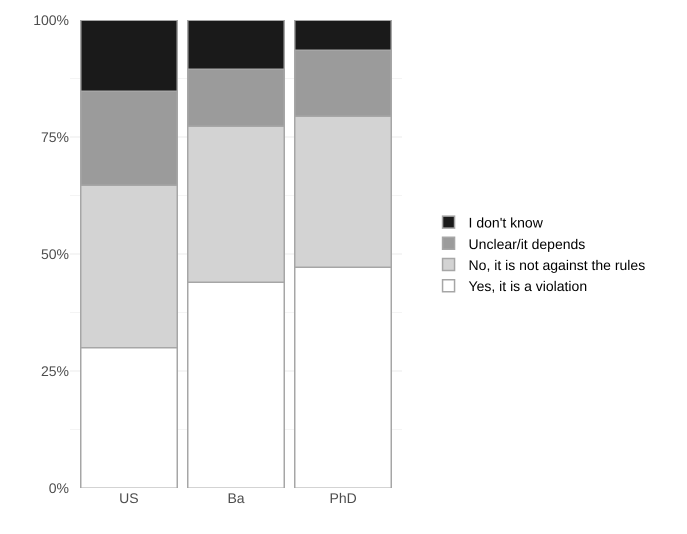 The image size is (687, 534). What do you see at coordinates (54, 136) in the screenshot?
I see `y-tick-label: 75%` at bounding box center [54, 136].